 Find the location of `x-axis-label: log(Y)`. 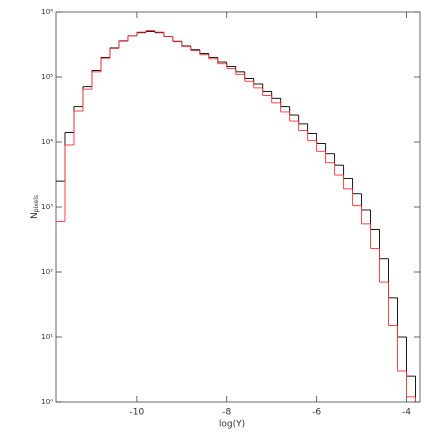

x-axis-label: log(Y) is located at coordinates (232, 425).